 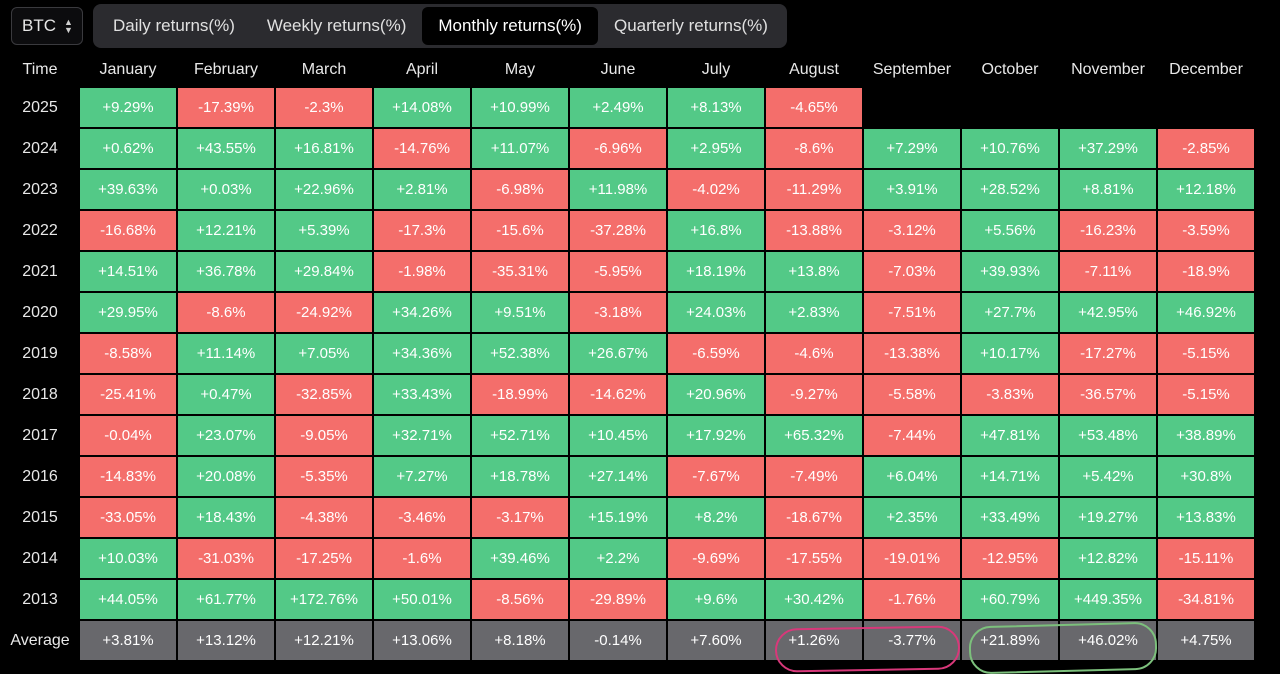 What do you see at coordinates (716, 107) in the screenshot?
I see `return-cell: +8.13%` at bounding box center [716, 107].